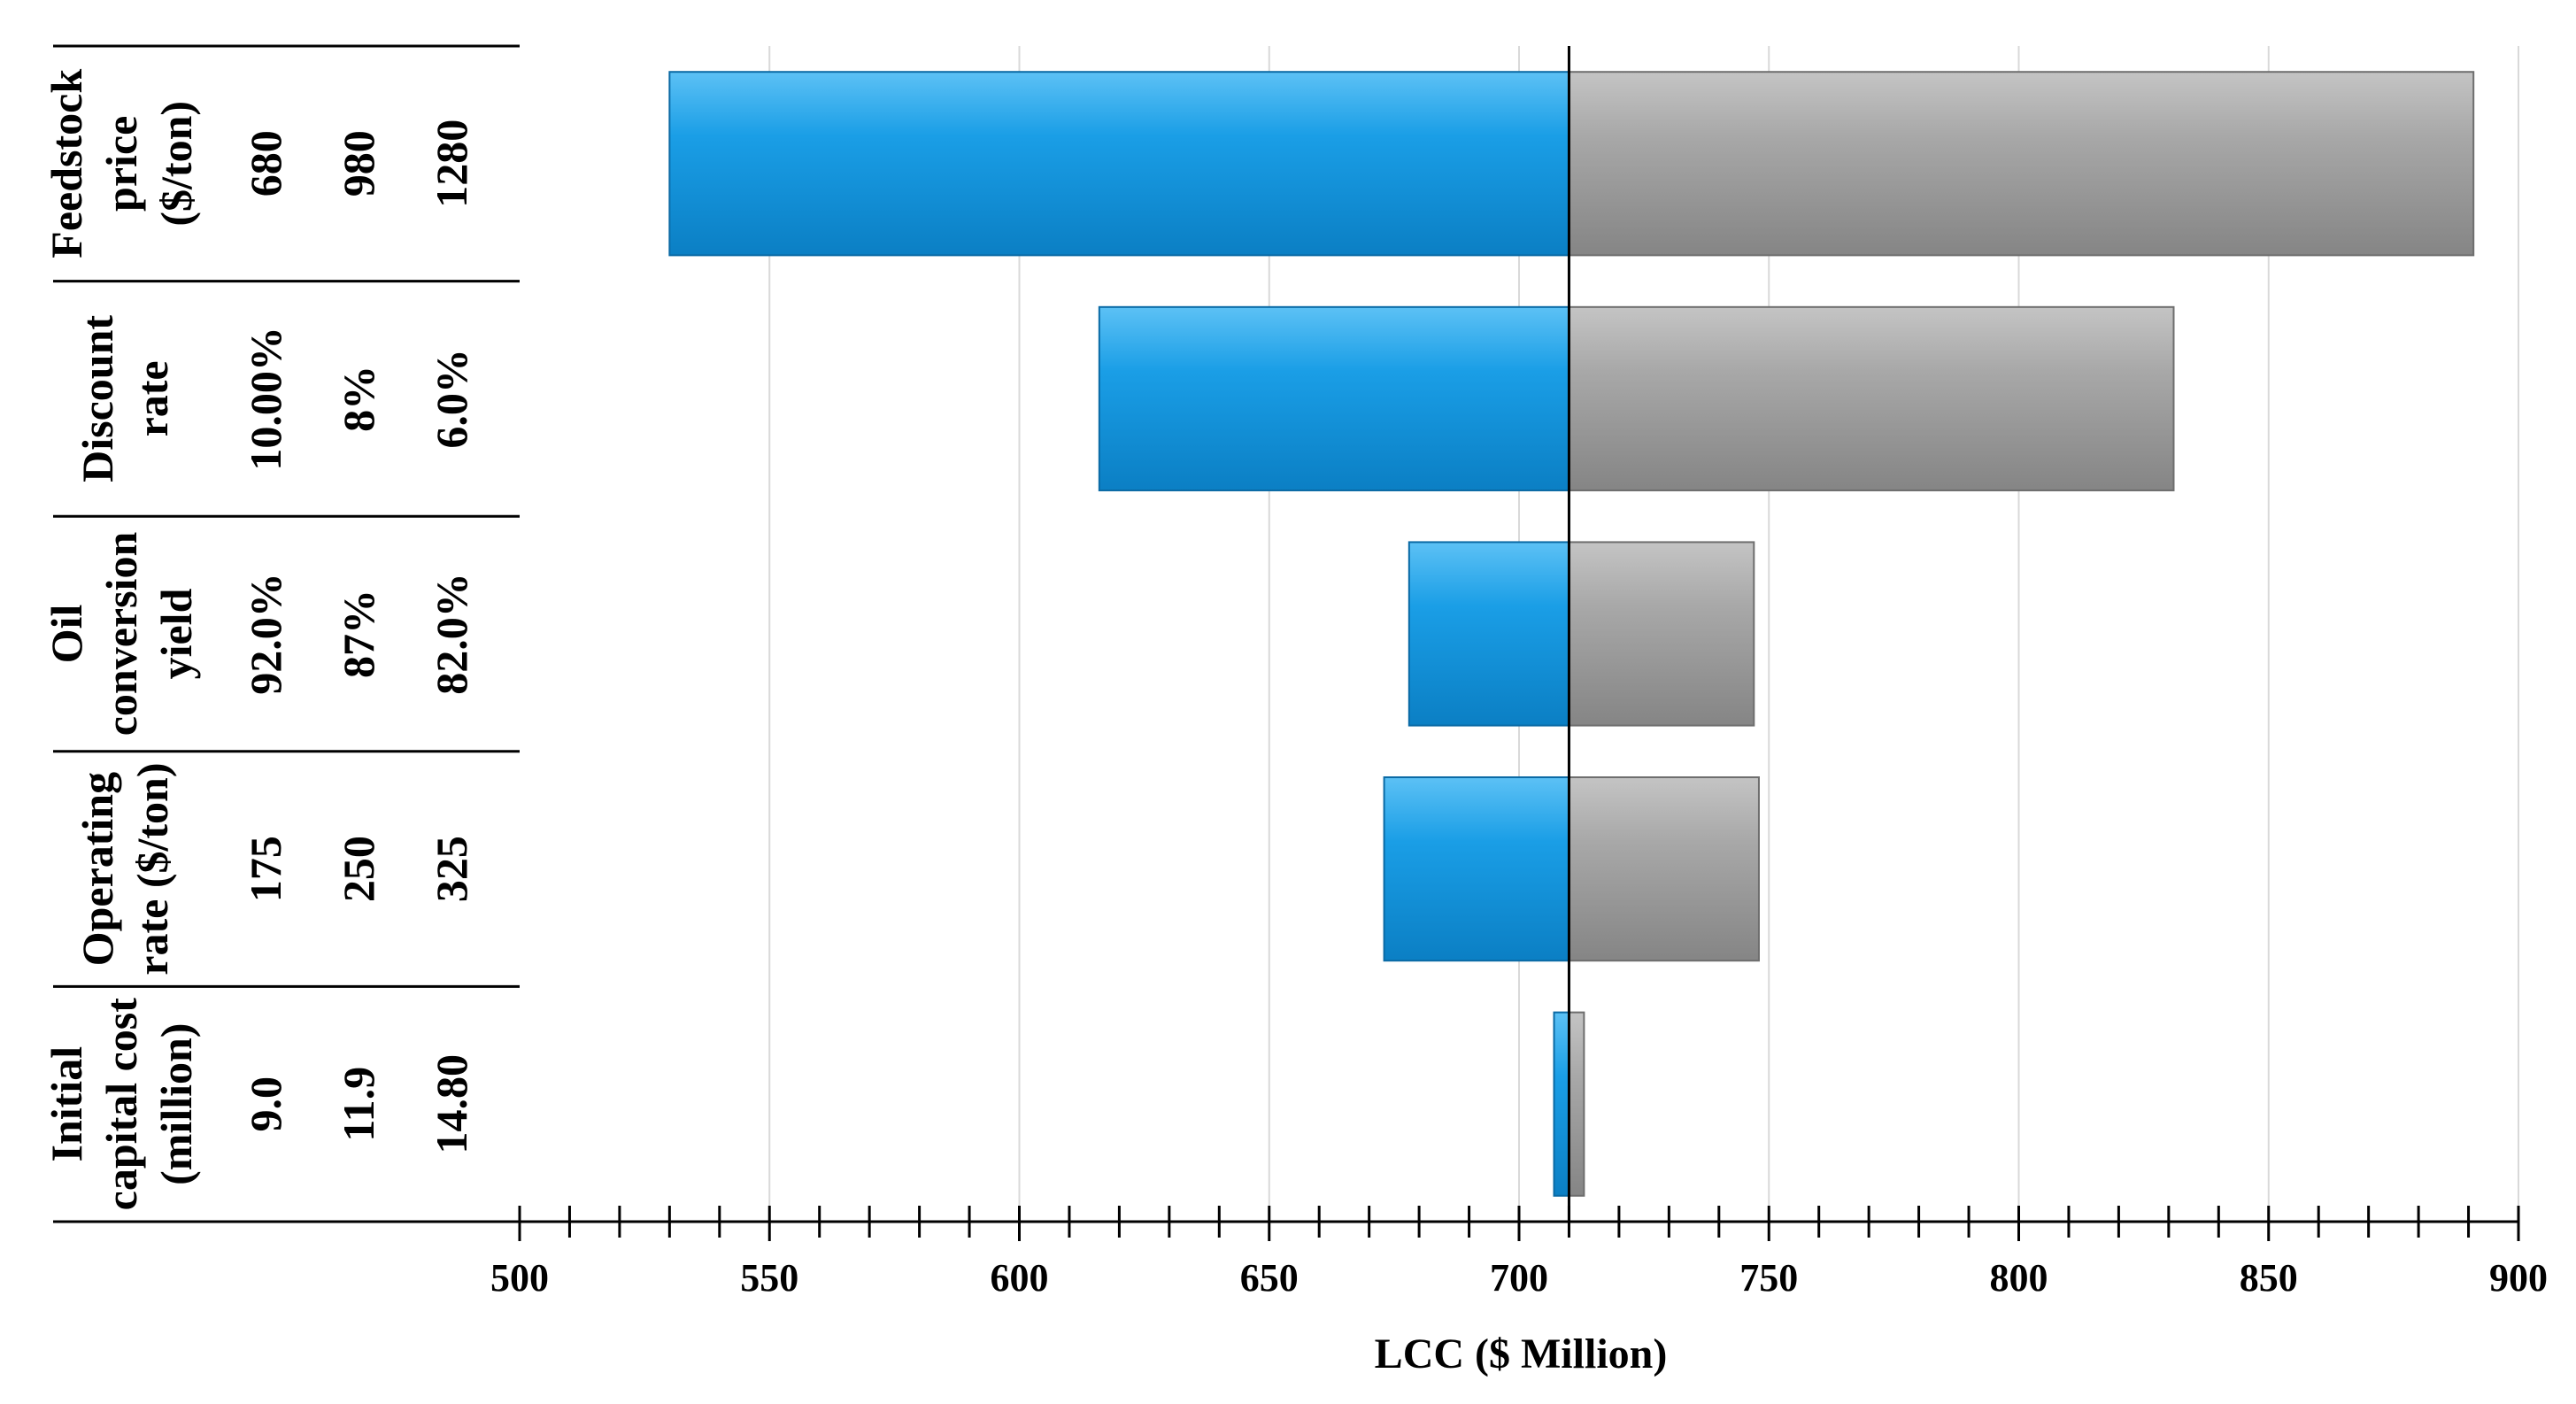 This screenshot has width=2576, height=1404. Describe the element at coordinates (176, 633) in the screenshot. I see `row-label-line: yield` at that location.